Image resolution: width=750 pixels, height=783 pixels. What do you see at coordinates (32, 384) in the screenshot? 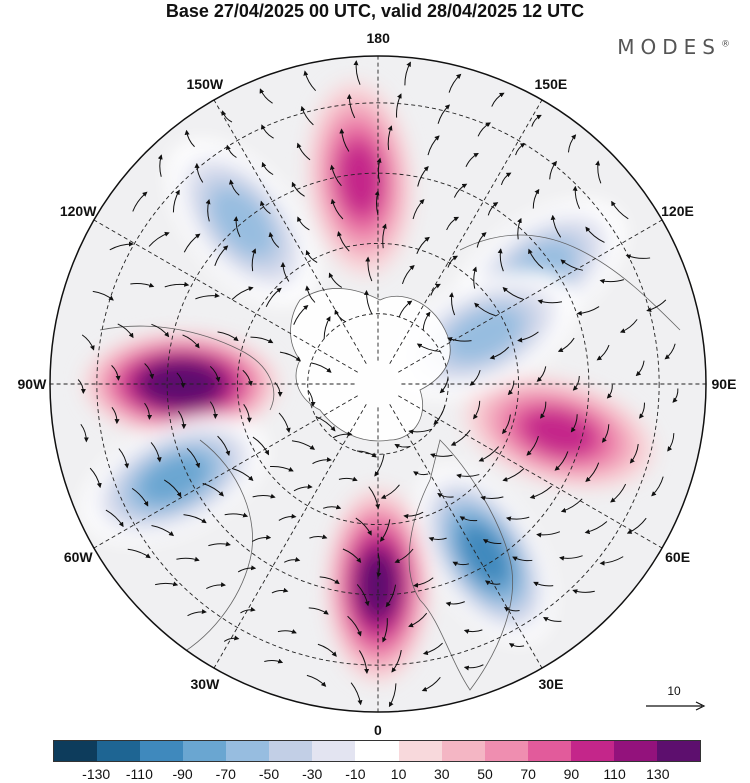
I see `longitude-label-9: 90W` at bounding box center [32, 384].